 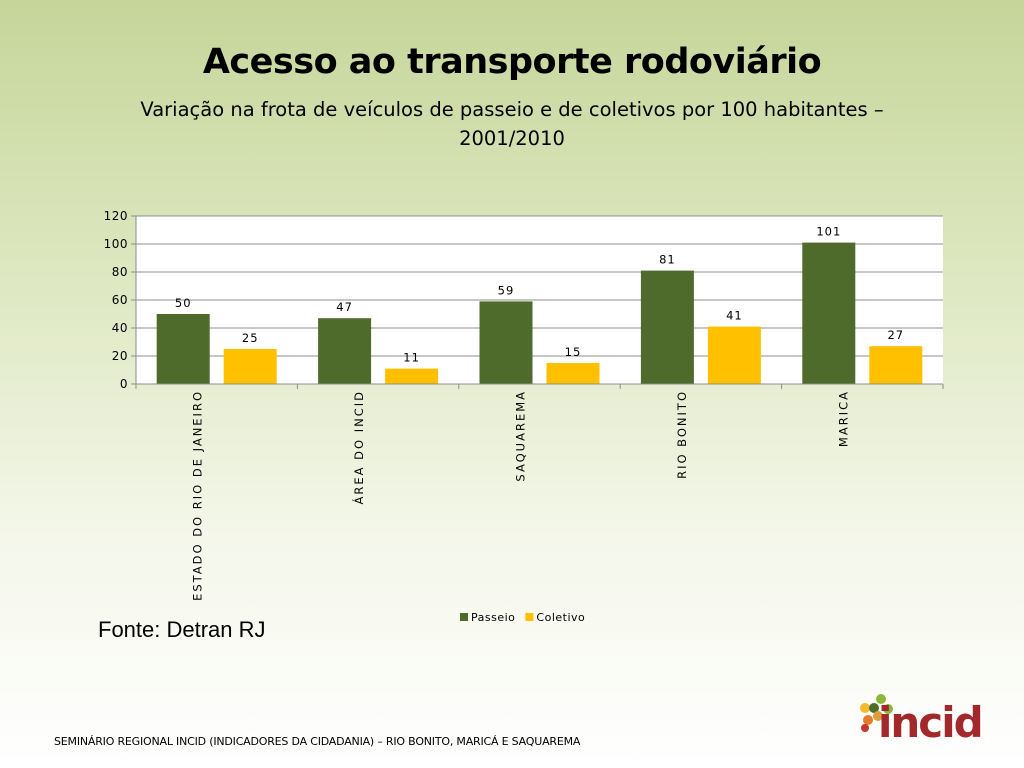 I want to click on x-category-label: MARICA, so click(x=843, y=418).